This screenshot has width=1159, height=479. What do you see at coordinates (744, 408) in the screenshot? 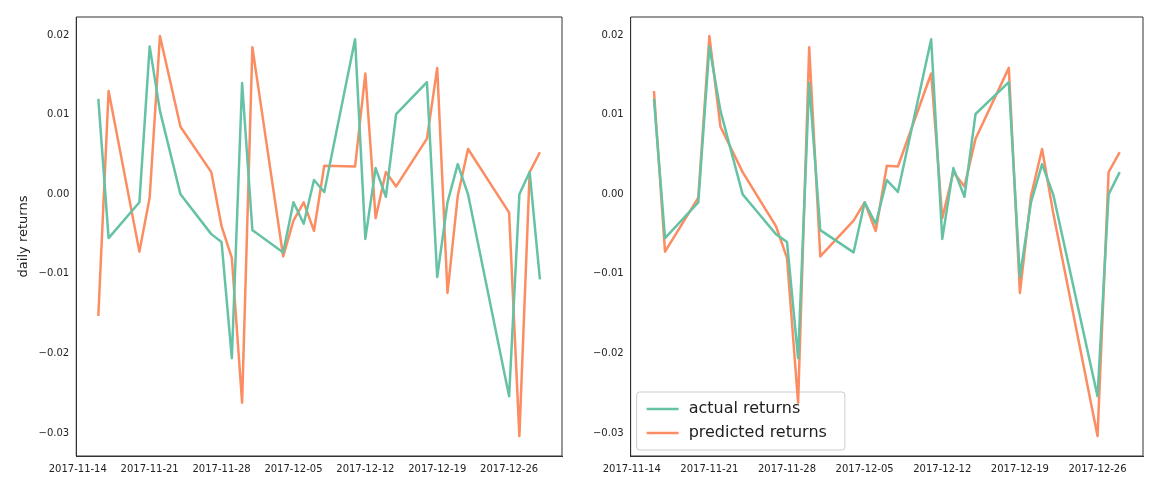
I see `legend-label: actual returns` at bounding box center [744, 408].